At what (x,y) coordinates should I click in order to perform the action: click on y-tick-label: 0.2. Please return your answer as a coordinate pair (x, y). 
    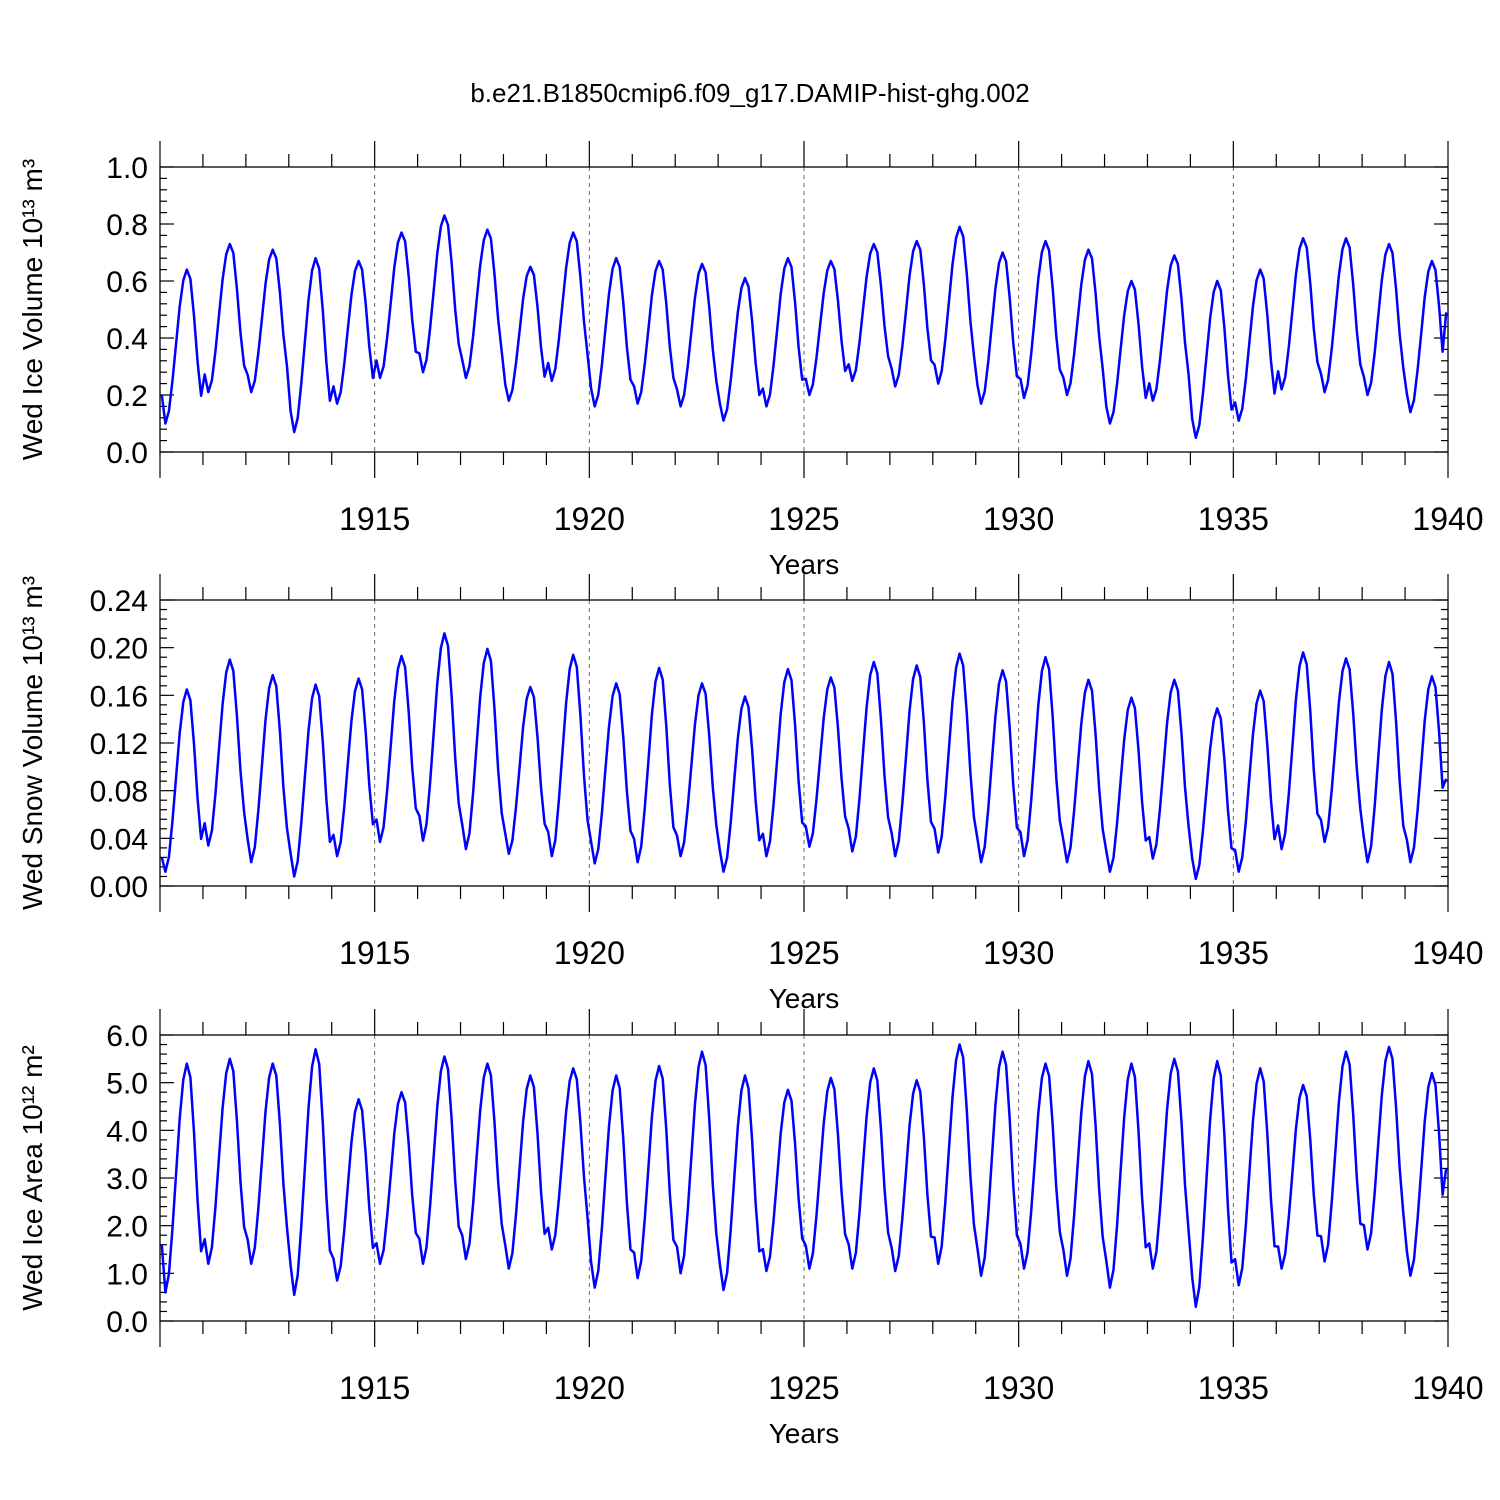
    Looking at the image, I should click on (127, 396).